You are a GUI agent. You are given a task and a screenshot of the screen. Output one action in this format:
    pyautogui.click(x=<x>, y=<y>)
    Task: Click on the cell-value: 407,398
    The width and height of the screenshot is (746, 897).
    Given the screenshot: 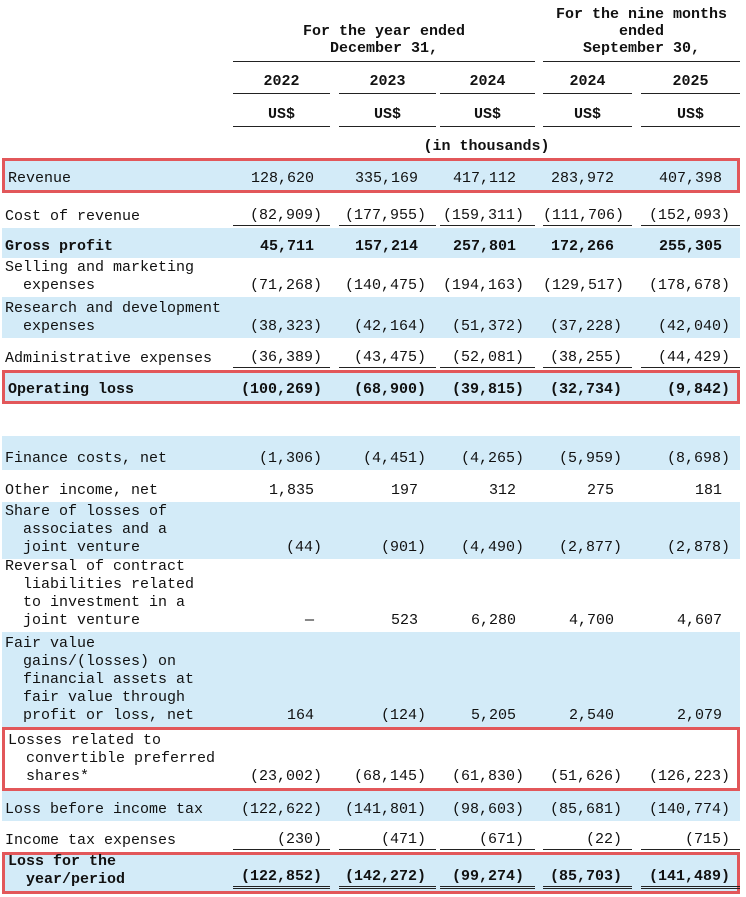 What is the action you would take?
    pyautogui.click(x=690, y=178)
    